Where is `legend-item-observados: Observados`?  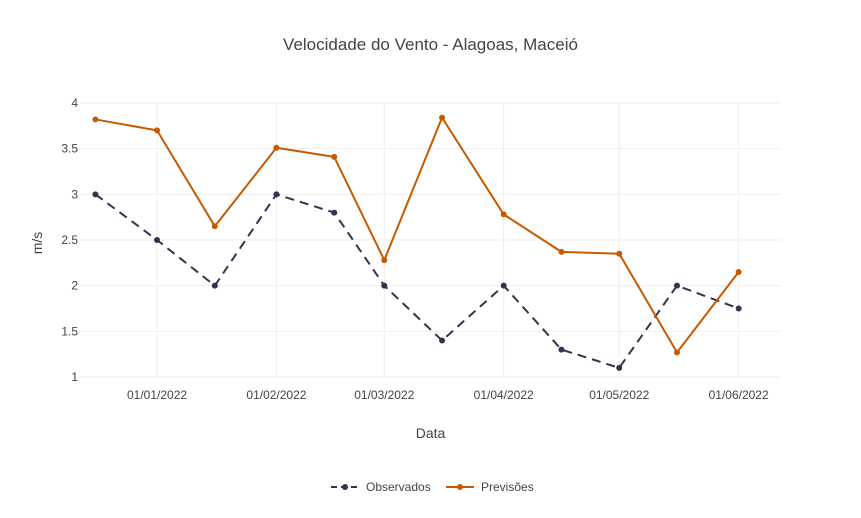 legend-item-observados: Observados is located at coordinates (381, 487).